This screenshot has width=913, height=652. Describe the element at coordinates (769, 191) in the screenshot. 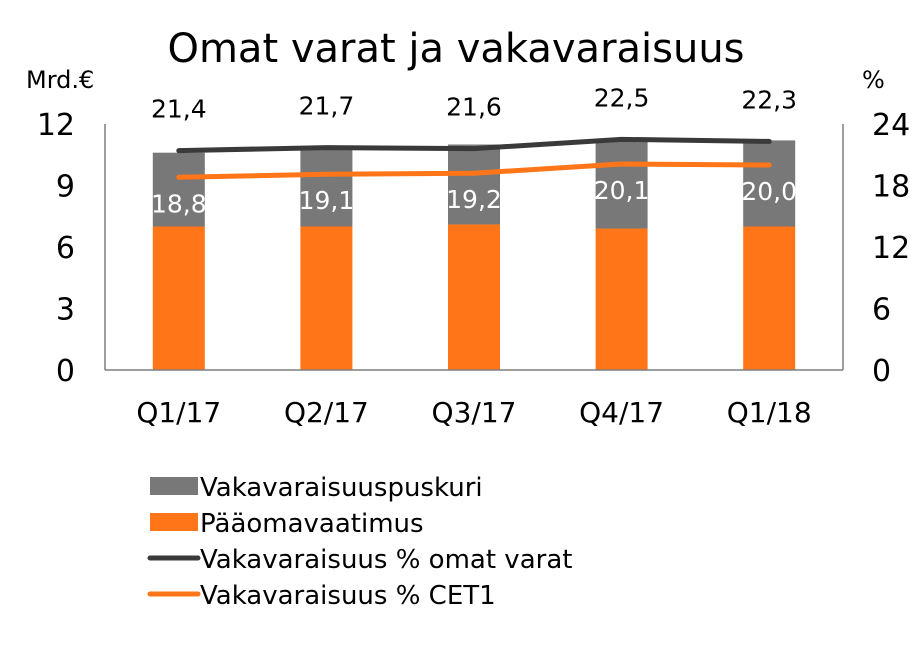

I see `data-label-cet1: 20,0` at that location.